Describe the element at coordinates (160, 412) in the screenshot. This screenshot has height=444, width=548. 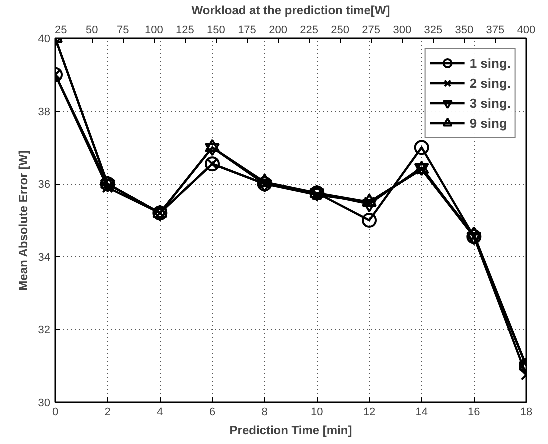
I see `x-tick-label: 4` at that location.